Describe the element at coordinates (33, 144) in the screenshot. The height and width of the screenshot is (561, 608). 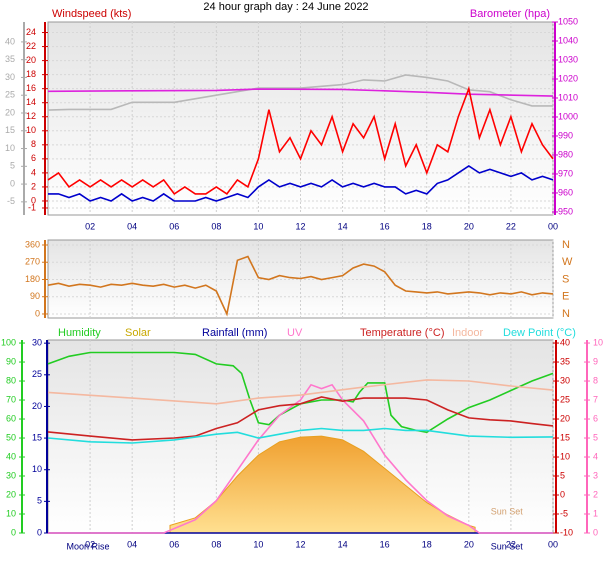
I see `y-tick-label: 8` at that location.